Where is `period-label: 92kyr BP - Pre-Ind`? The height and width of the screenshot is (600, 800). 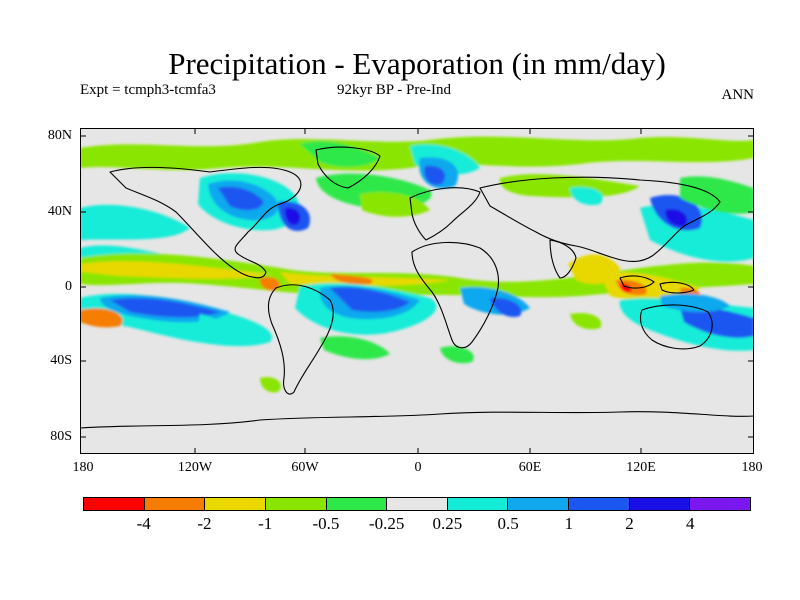
period-label: 92kyr BP - Pre-Ind is located at coordinates (394, 90).